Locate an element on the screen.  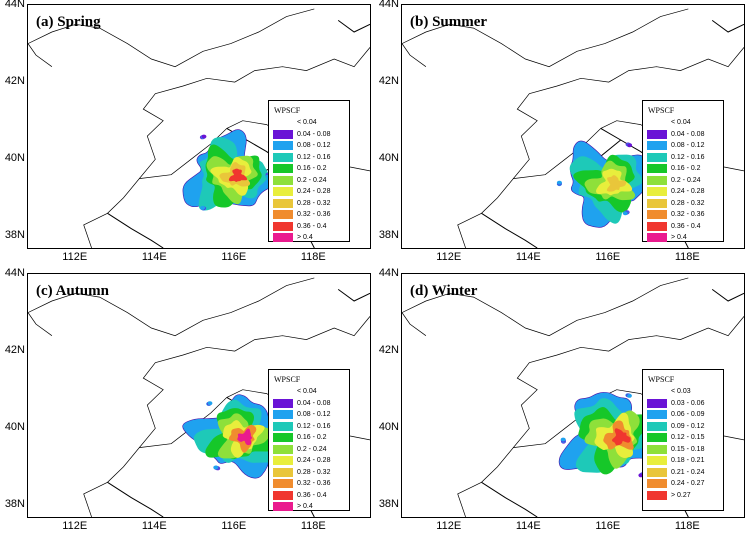
legend-item: 0.08 - 0.12 is located at coordinates (311, 145).